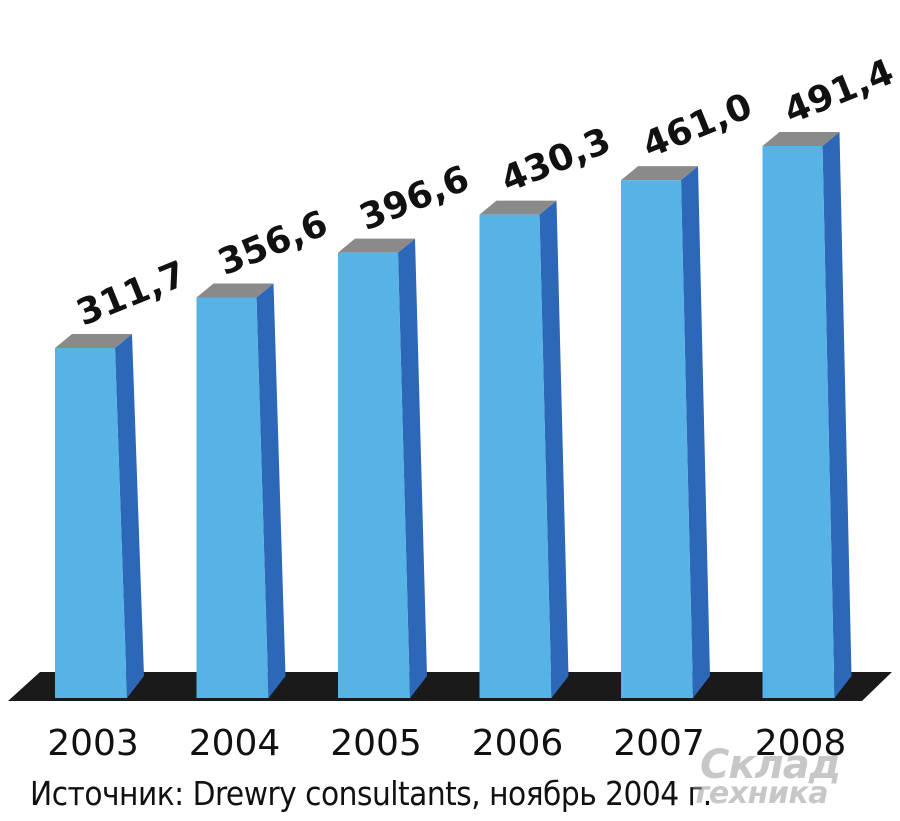 Image resolution: width=900 pixels, height=821 pixels. What do you see at coordinates (657, 439) in the screenshot?
I see `bar-2007` at bounding box center [657, 439].